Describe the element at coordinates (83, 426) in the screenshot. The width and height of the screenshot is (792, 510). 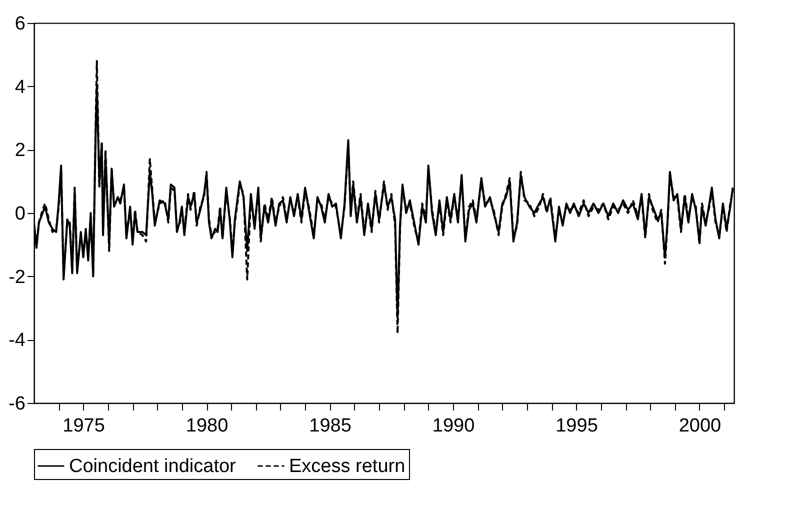
I see `x-tick-label: 1975` at that location.